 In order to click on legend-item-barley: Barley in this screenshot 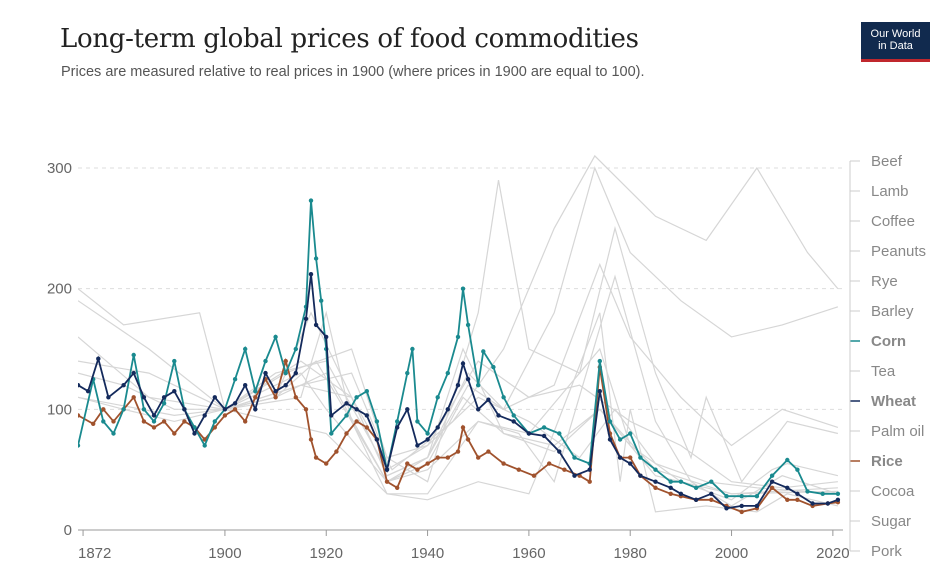, I will do `click(892, 311)`.